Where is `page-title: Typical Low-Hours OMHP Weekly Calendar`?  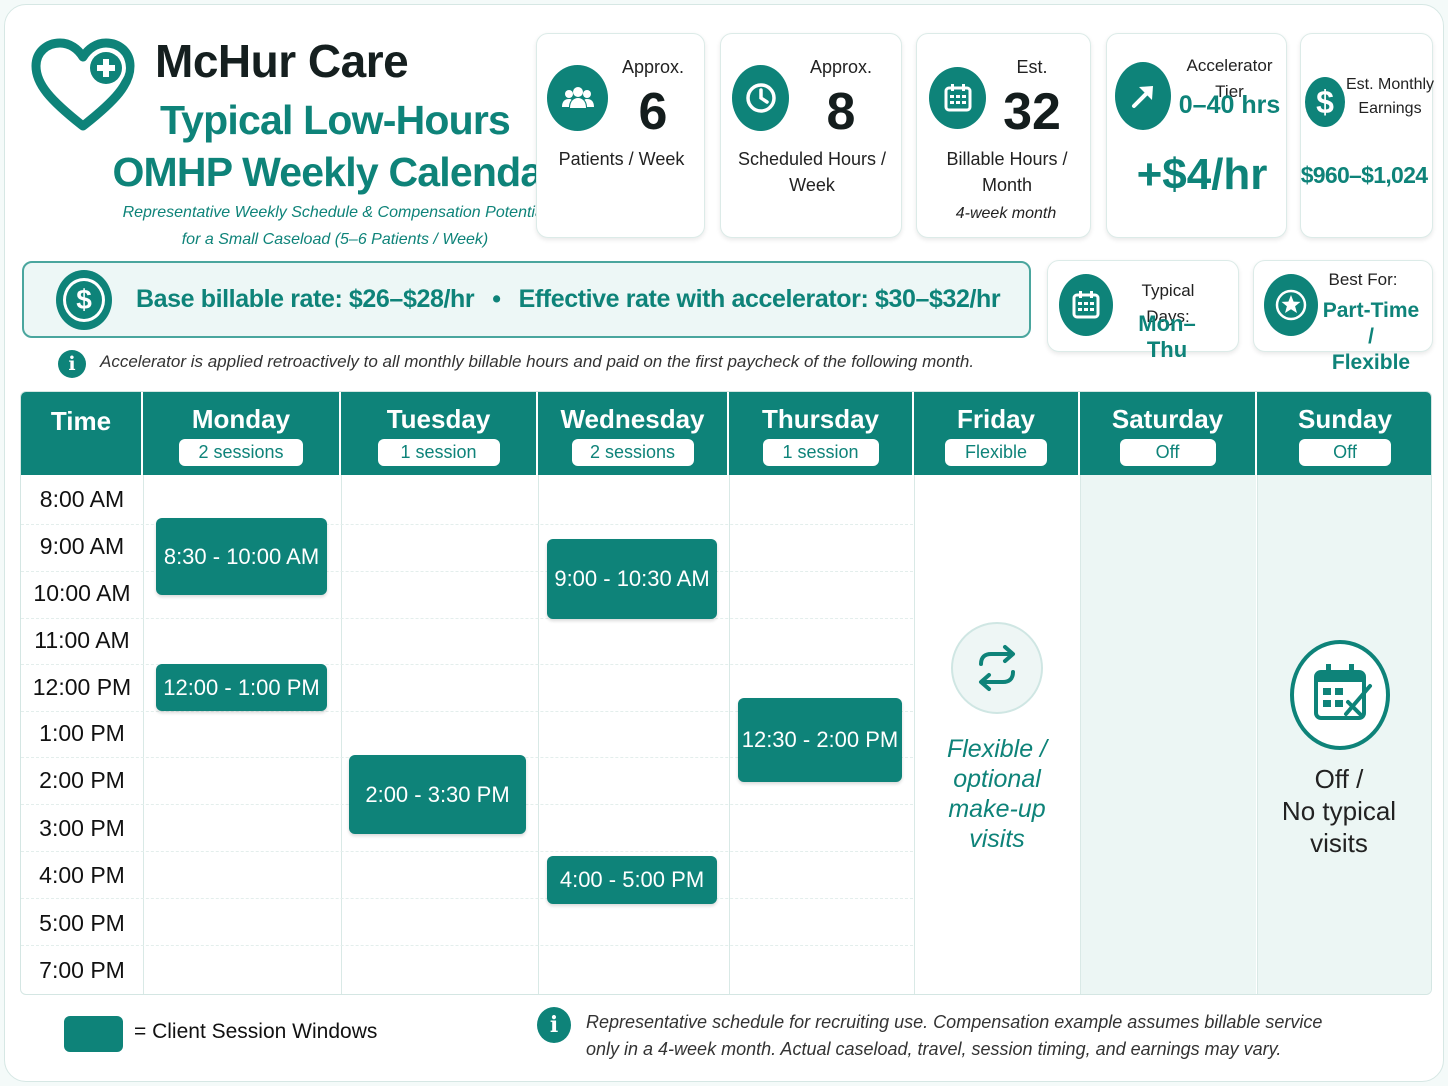
page-title: Typical Low-Hours OMHP Weekly Calendar is located at coordinates (335, 146).